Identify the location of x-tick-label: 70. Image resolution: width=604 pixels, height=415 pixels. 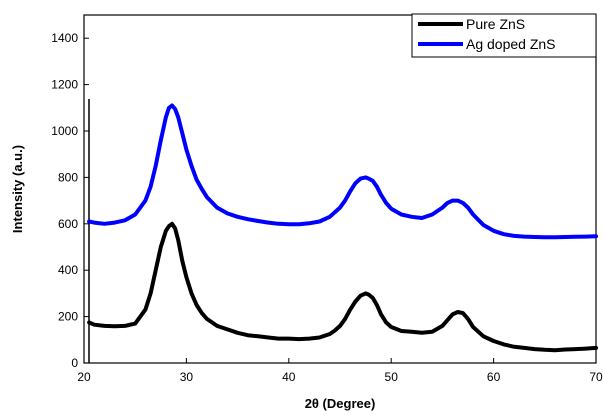
(596, 377).